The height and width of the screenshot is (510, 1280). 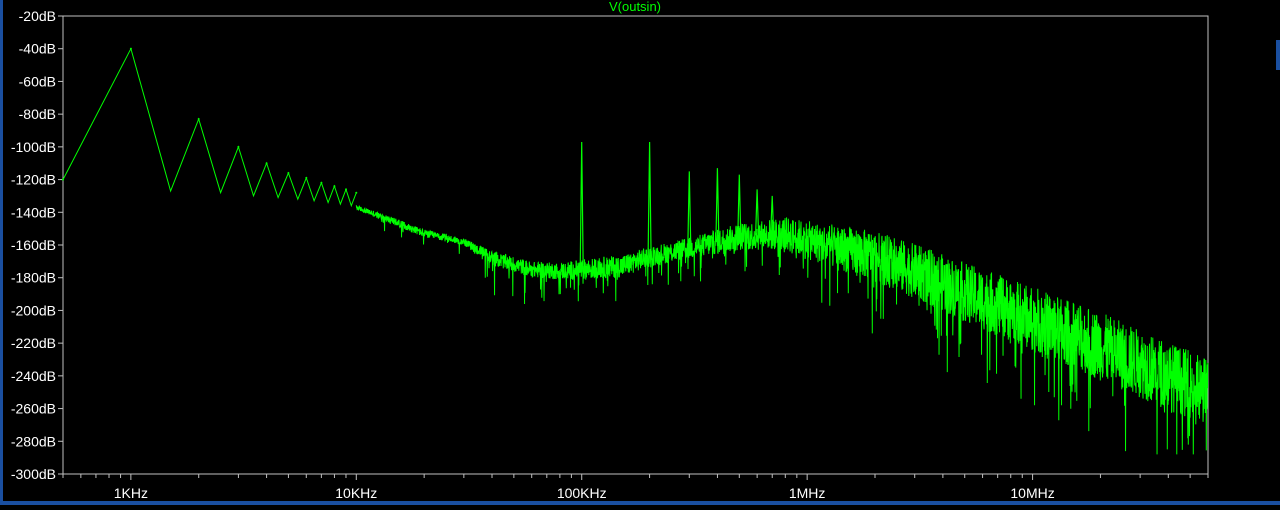 I want to click on x-tick-label: 10MHz, so click(x=1032, y=493).